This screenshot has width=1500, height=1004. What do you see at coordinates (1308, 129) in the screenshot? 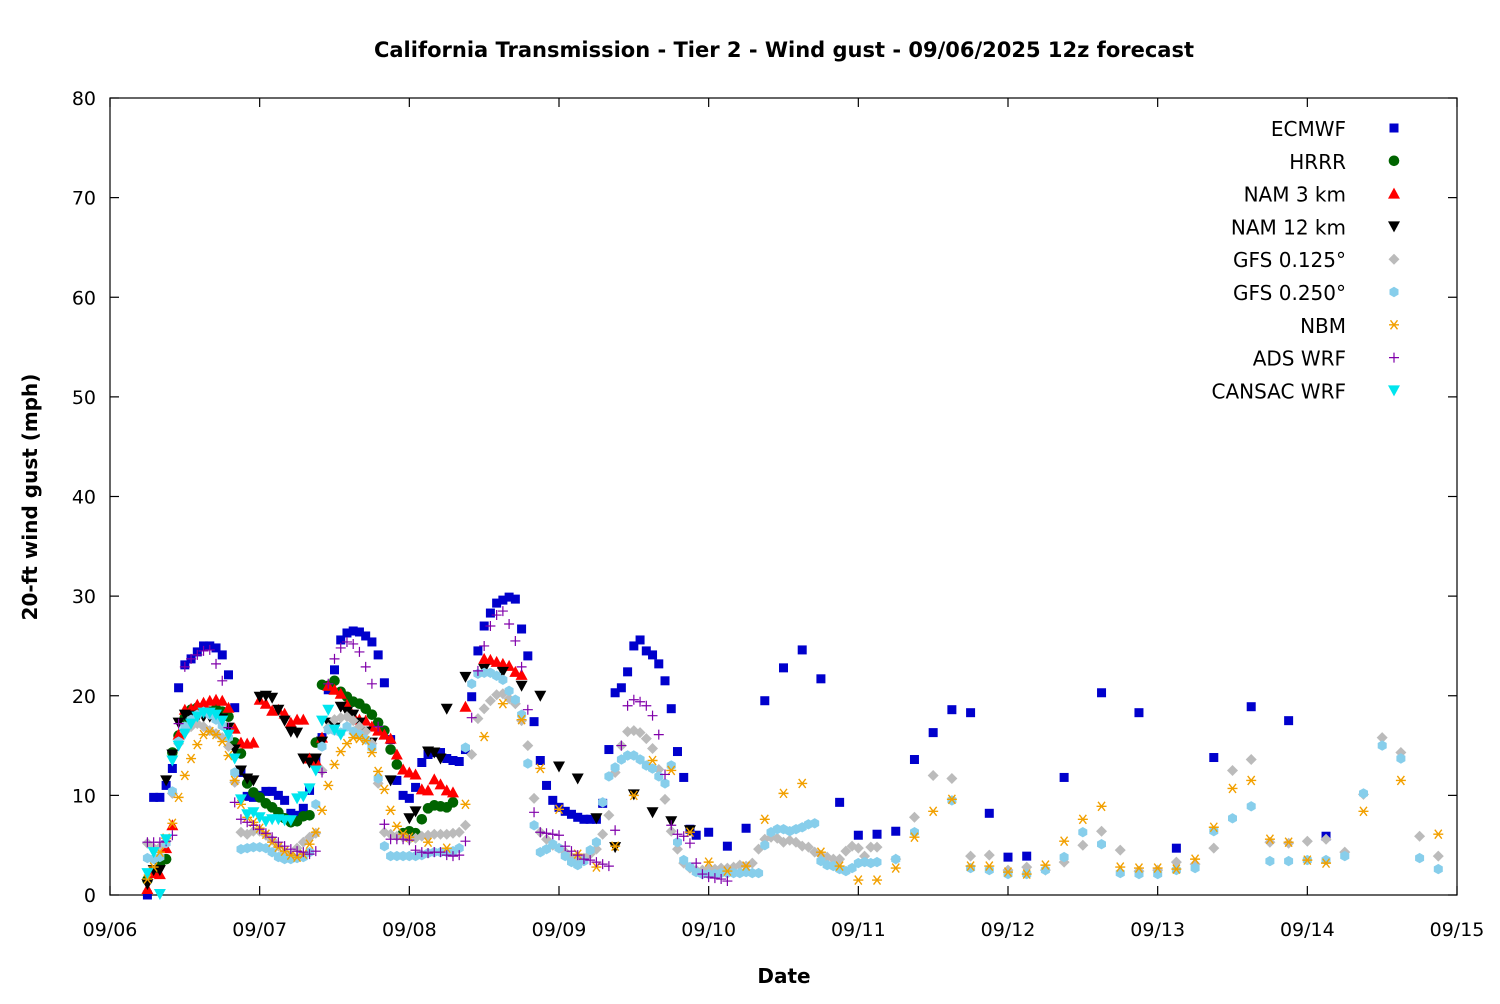
I see `legend-label: ECMWF` at bounding box center [1308, 129].